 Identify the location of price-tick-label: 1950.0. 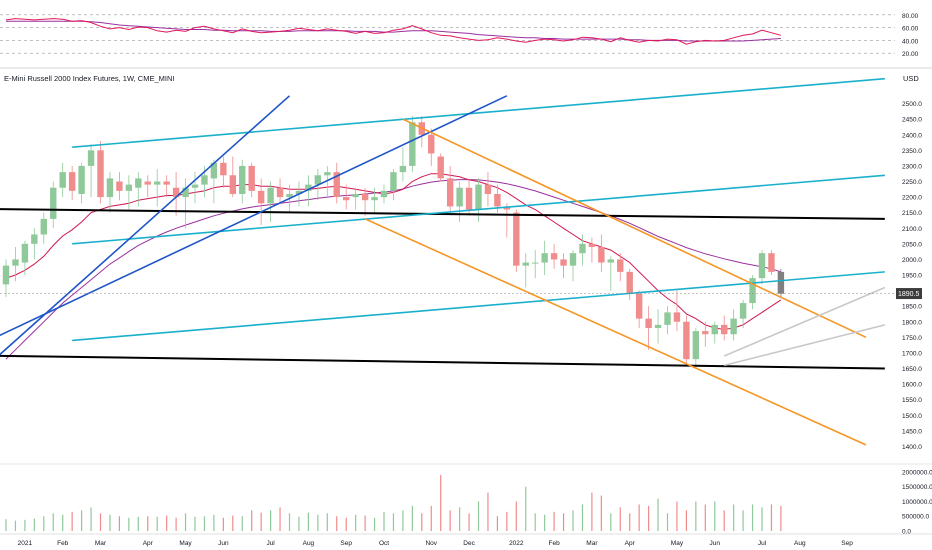
(912, 276).